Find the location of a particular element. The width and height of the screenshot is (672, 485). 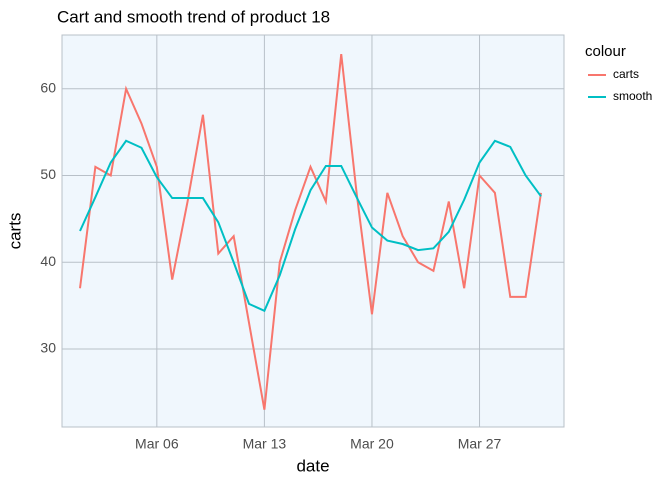

legend-label: carts is located at coordinates (626, 74).